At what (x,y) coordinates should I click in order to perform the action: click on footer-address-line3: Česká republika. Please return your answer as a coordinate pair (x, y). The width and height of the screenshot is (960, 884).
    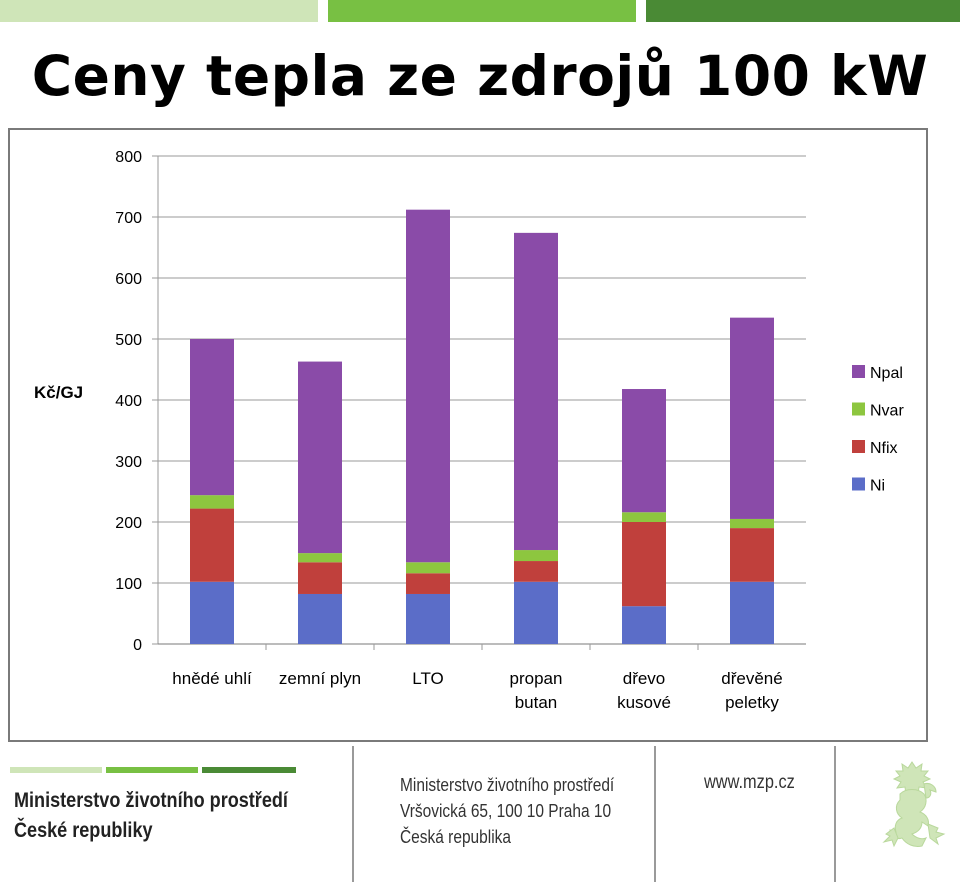
    Looking at the image, I should click on (456, 837).